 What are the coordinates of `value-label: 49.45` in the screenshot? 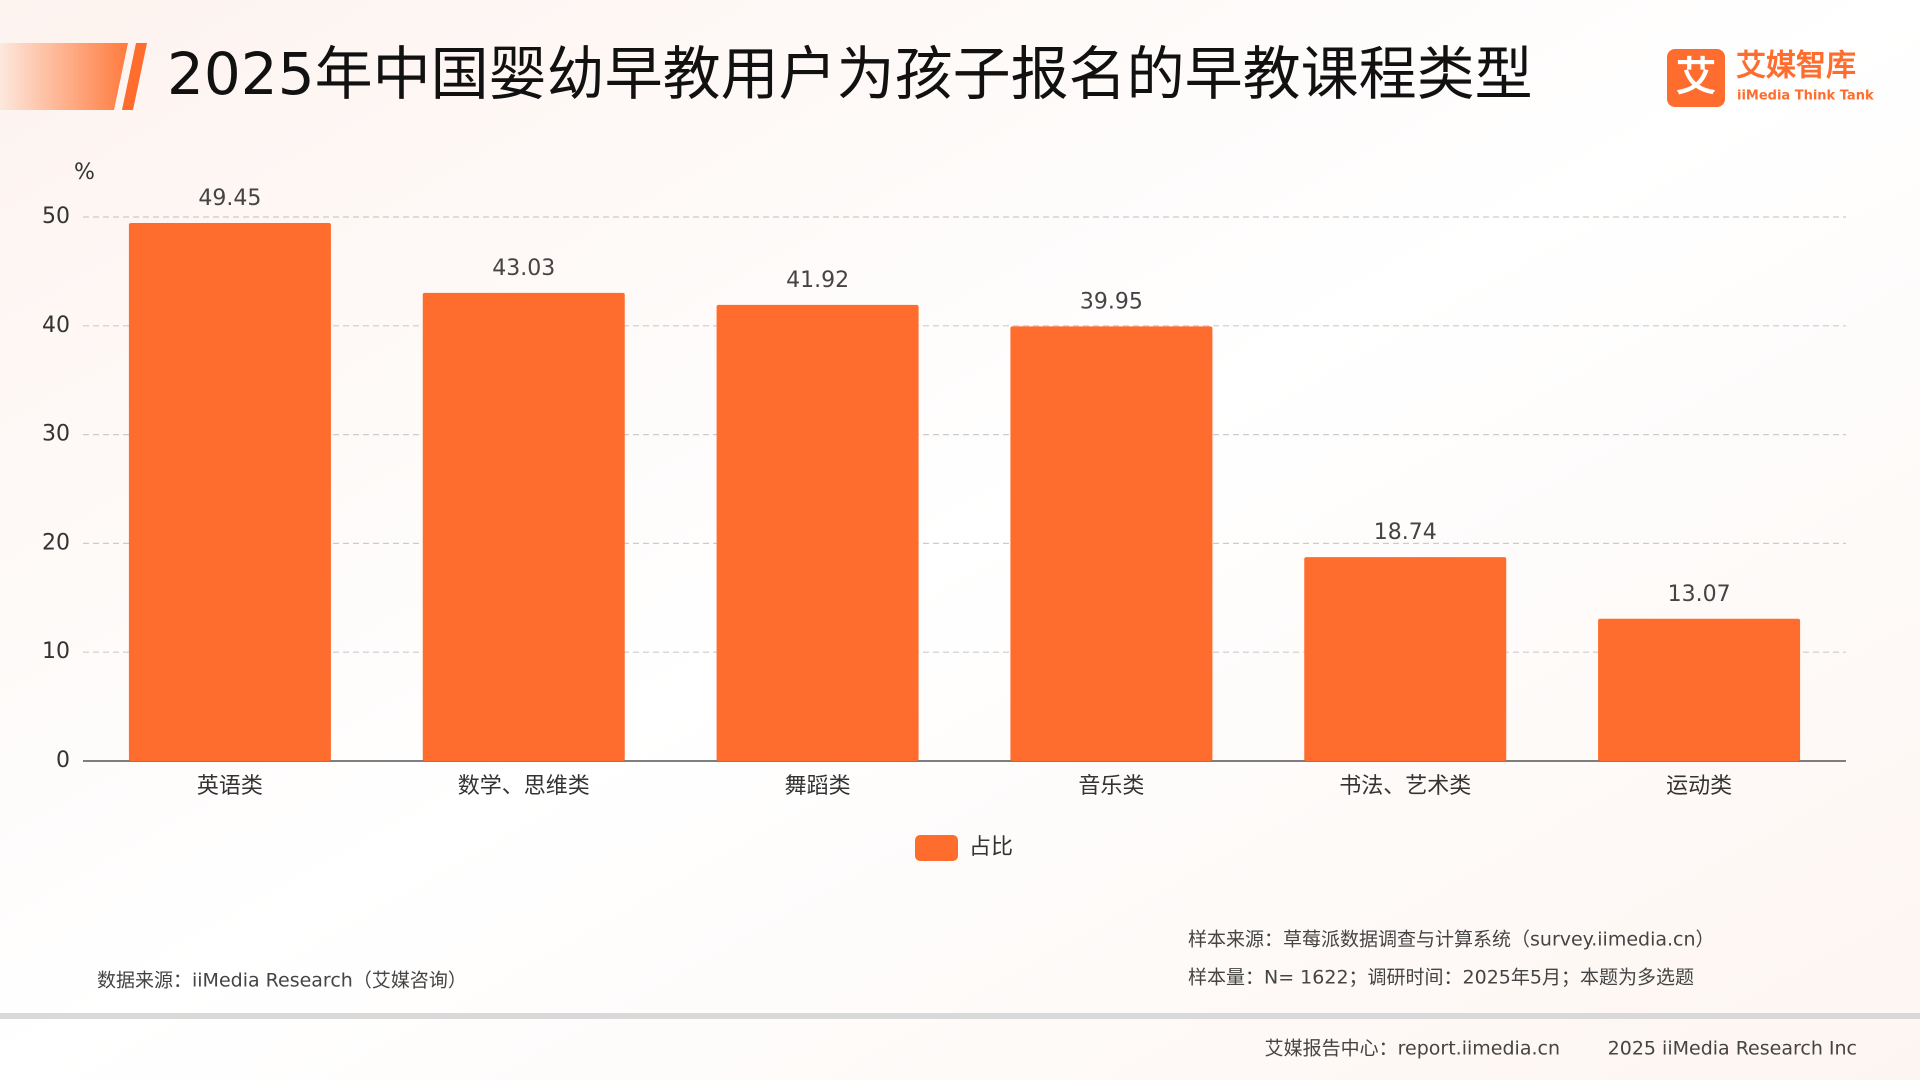 It's located at (229, 198).